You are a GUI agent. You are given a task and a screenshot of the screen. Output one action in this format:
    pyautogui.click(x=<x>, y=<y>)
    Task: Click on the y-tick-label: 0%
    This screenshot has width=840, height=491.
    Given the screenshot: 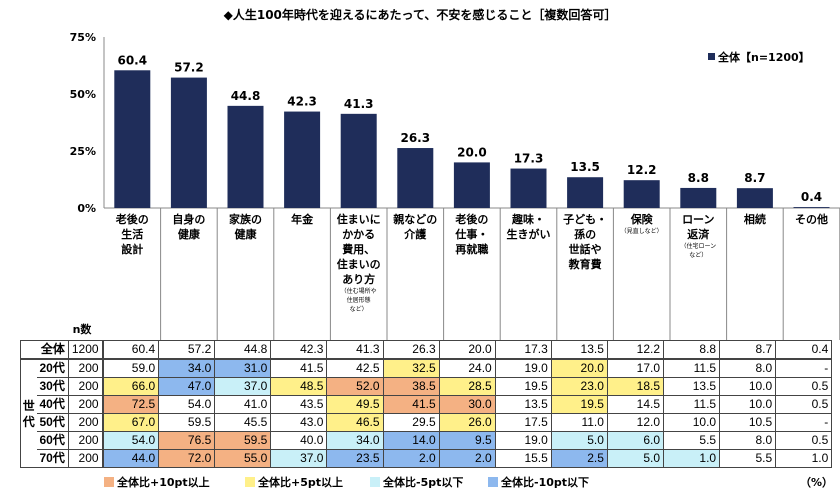 What is the action you would take?
    pyautogui.click(x=86, y=208)
    